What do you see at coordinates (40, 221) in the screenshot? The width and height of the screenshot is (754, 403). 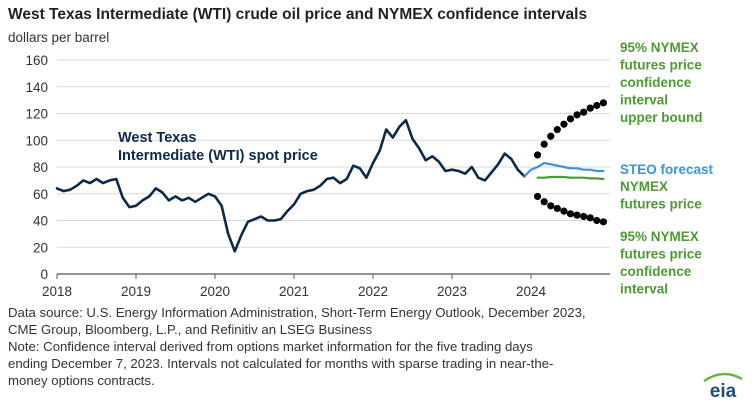 I see `y-tick-label: 40` at bounding box center [40, 221].